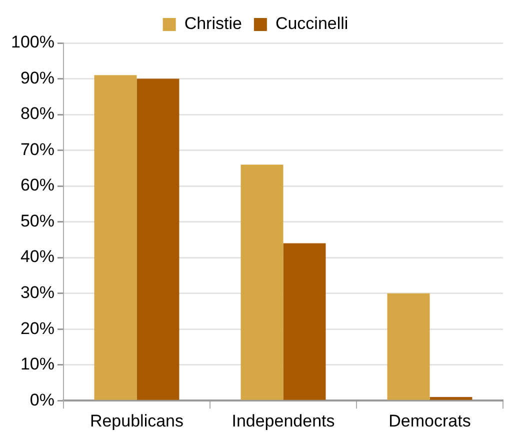 Image resolution: width=505 pixels, height=441 pixels. I want to click on y-tick-label: 20%, so click(37, 328).